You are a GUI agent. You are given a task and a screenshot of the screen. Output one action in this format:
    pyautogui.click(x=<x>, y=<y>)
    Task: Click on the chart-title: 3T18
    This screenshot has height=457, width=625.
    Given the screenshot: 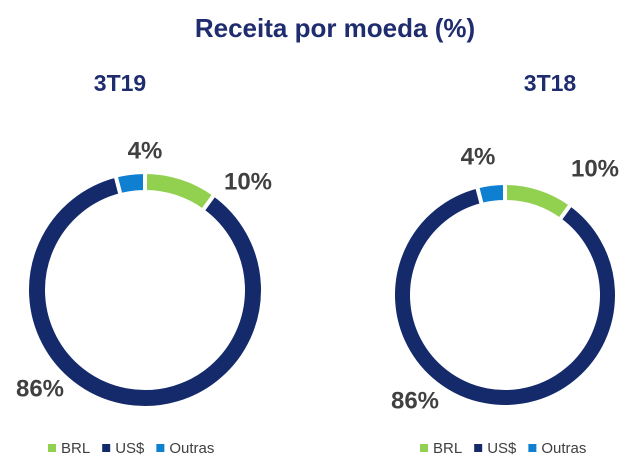 What is the action you would take?
    pyautogui.click(x=550, y=83)
    